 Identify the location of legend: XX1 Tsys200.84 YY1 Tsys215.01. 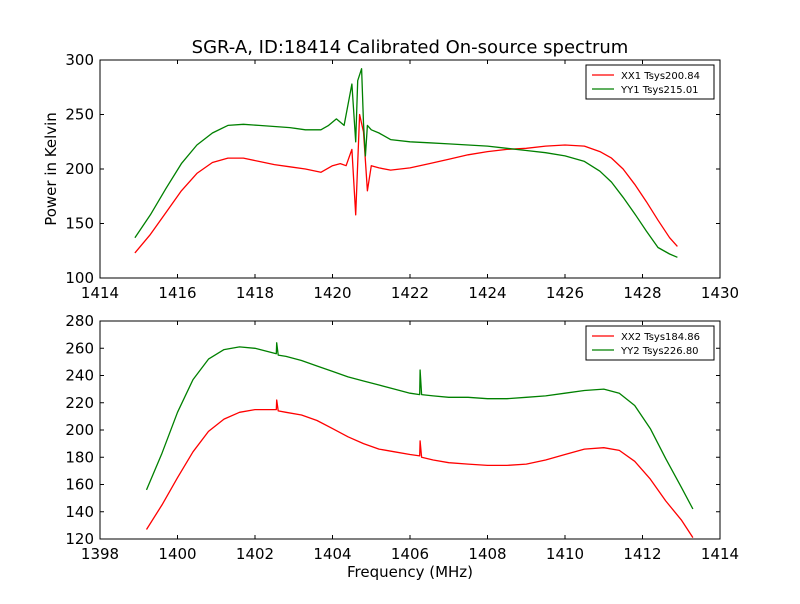
(650, 82).